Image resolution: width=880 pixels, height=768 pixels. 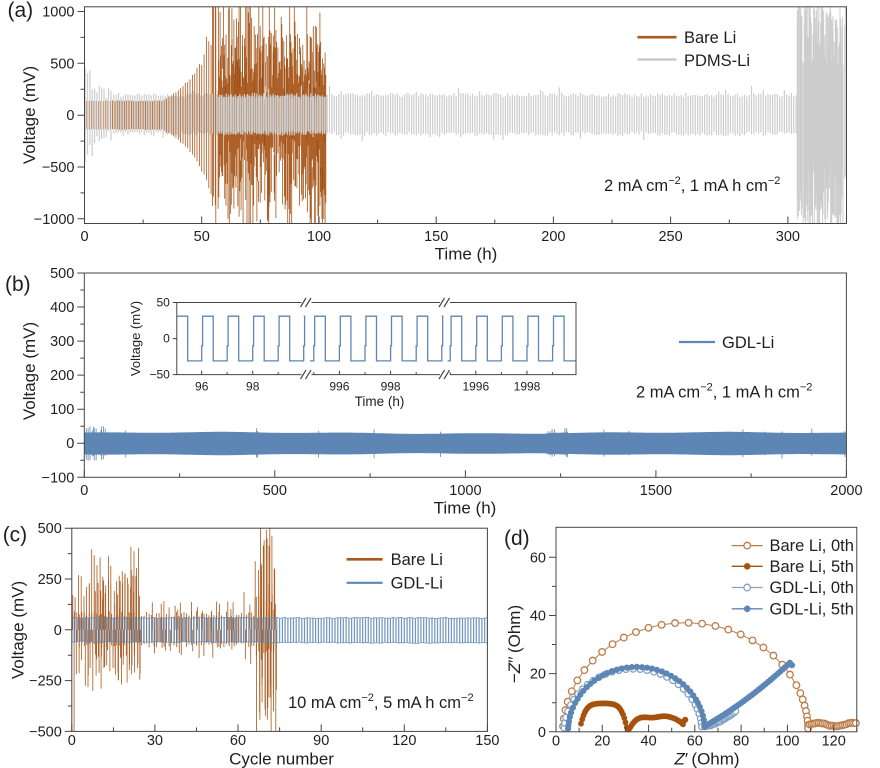 What do you see at coordinates (159, 375) in the screenshot?
I see `svg-text: −50` at bounding box center [159, 375].